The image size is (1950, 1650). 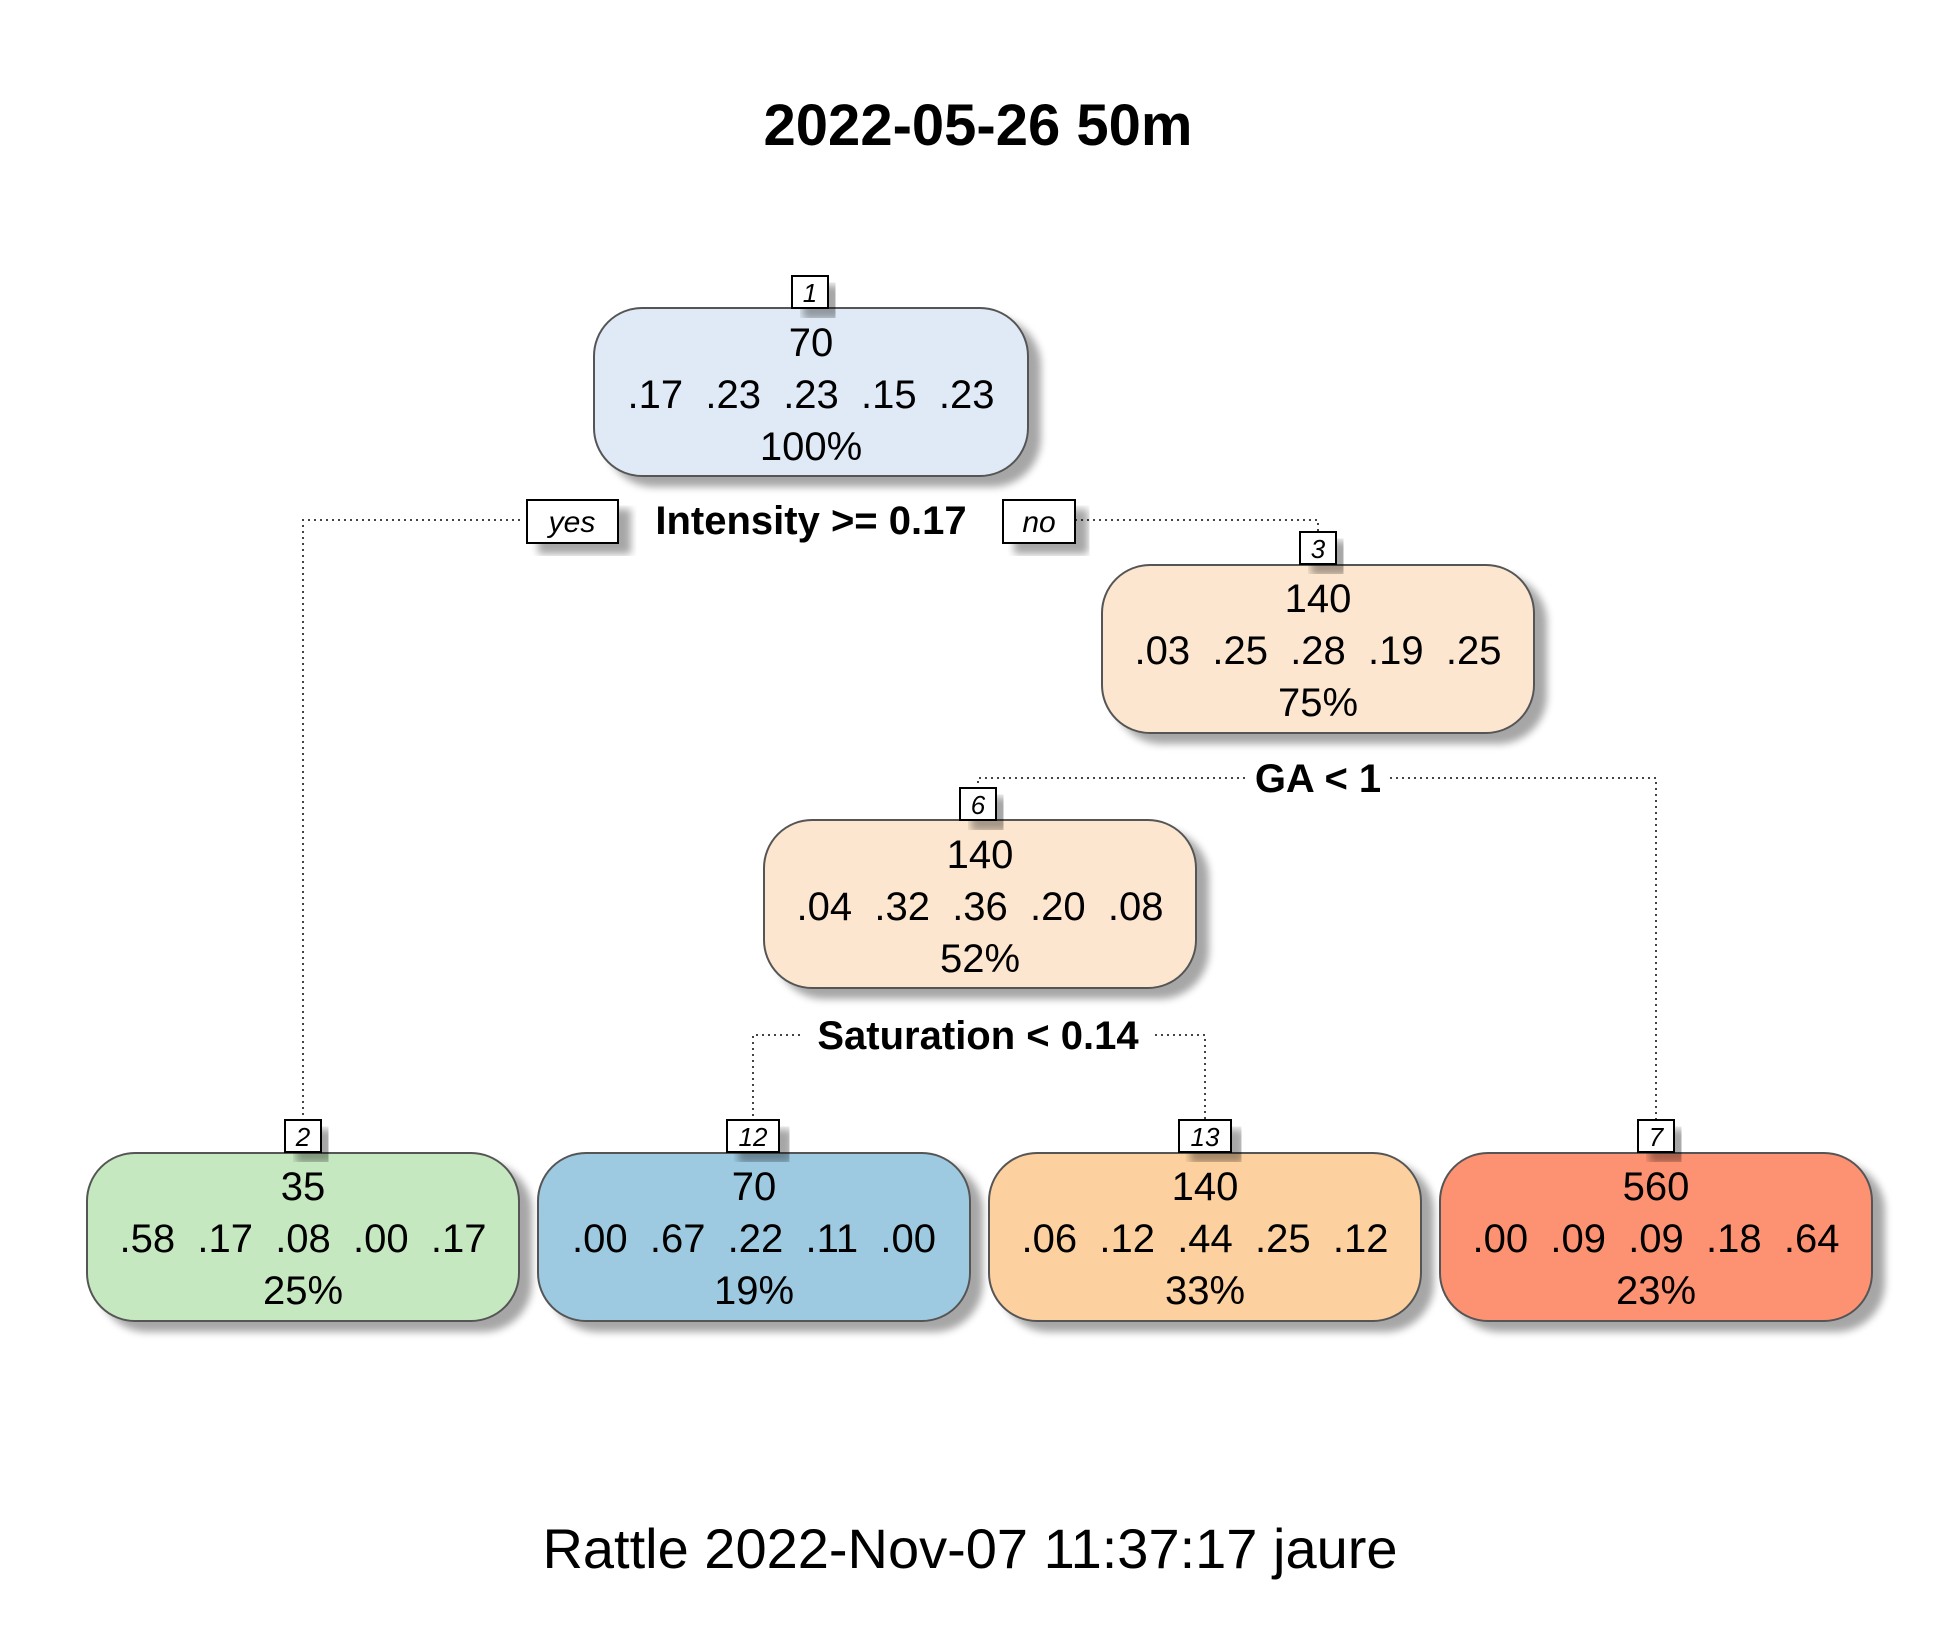 What do you see at coordinates (754, 1239) in the screenshot?
I see `node-probs: .00 .67 .22 .11 .00` at bounding box center [754, 1239].